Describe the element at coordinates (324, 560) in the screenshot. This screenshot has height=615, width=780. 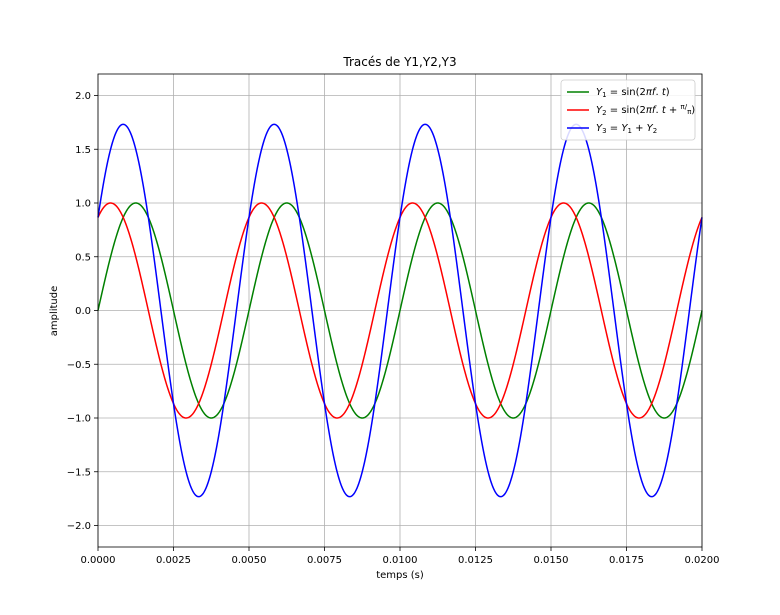
I see `x-tick-label: 0.0075` at that location.